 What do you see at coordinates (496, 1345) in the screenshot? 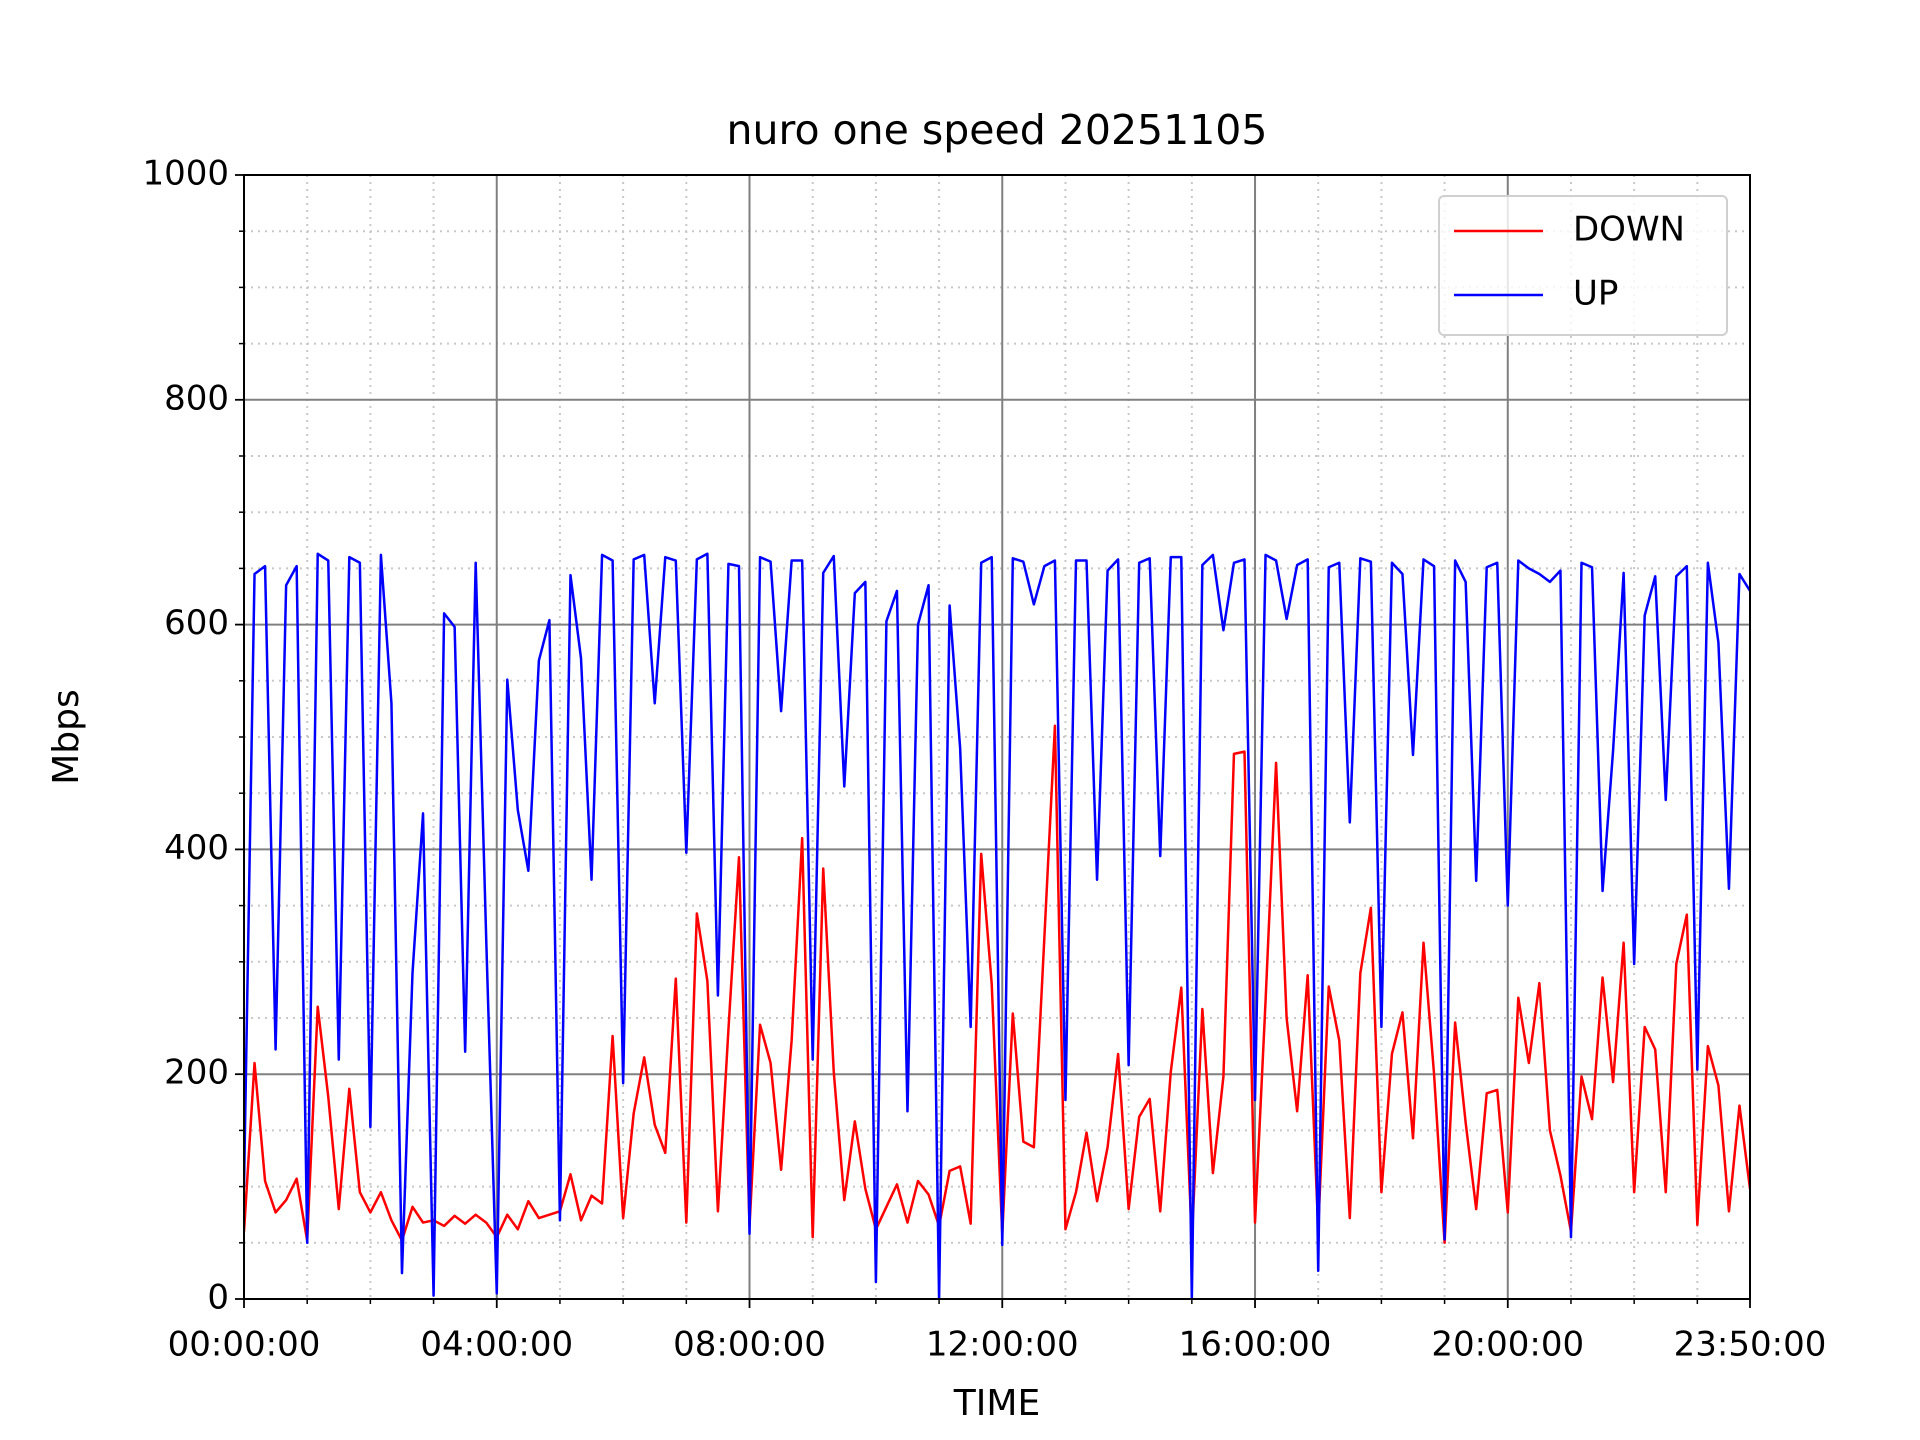
I see `x-tick-label: 04:00:00` at bounding box center [496, 1345].